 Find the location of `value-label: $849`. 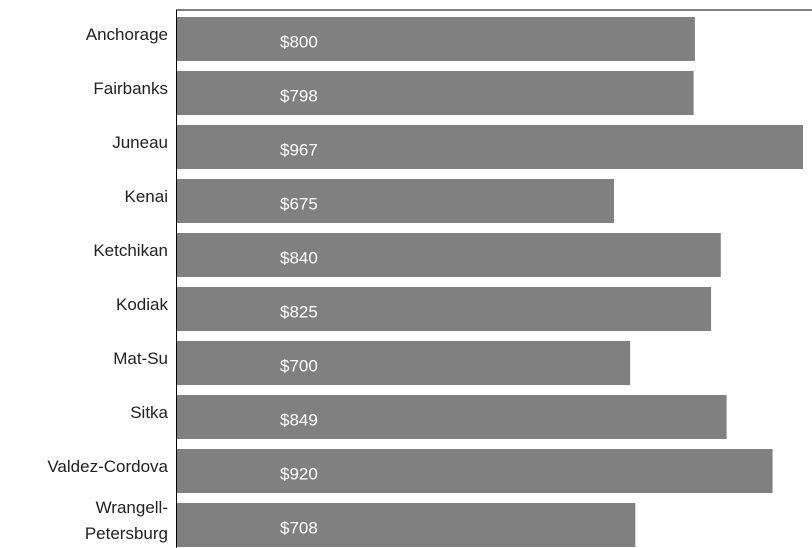

value-label: $849 is located at coordinates (299, 419).